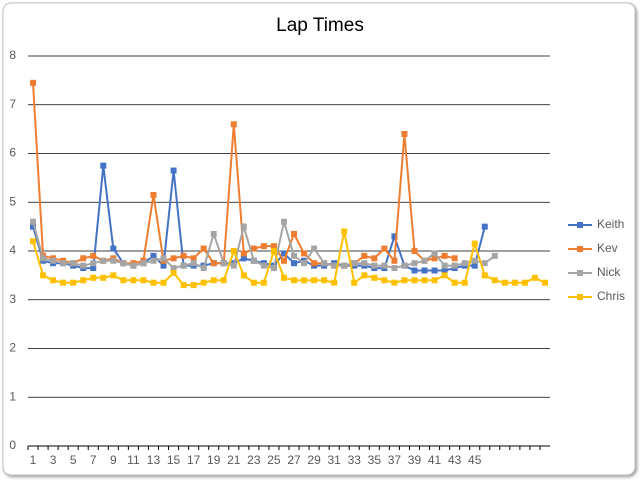 Image resolution: width=640 pixels, height=480 pixels. Describe the element at coordinates (375, 460) in the screenshot. I see `x-tick-label: 35` at that location.